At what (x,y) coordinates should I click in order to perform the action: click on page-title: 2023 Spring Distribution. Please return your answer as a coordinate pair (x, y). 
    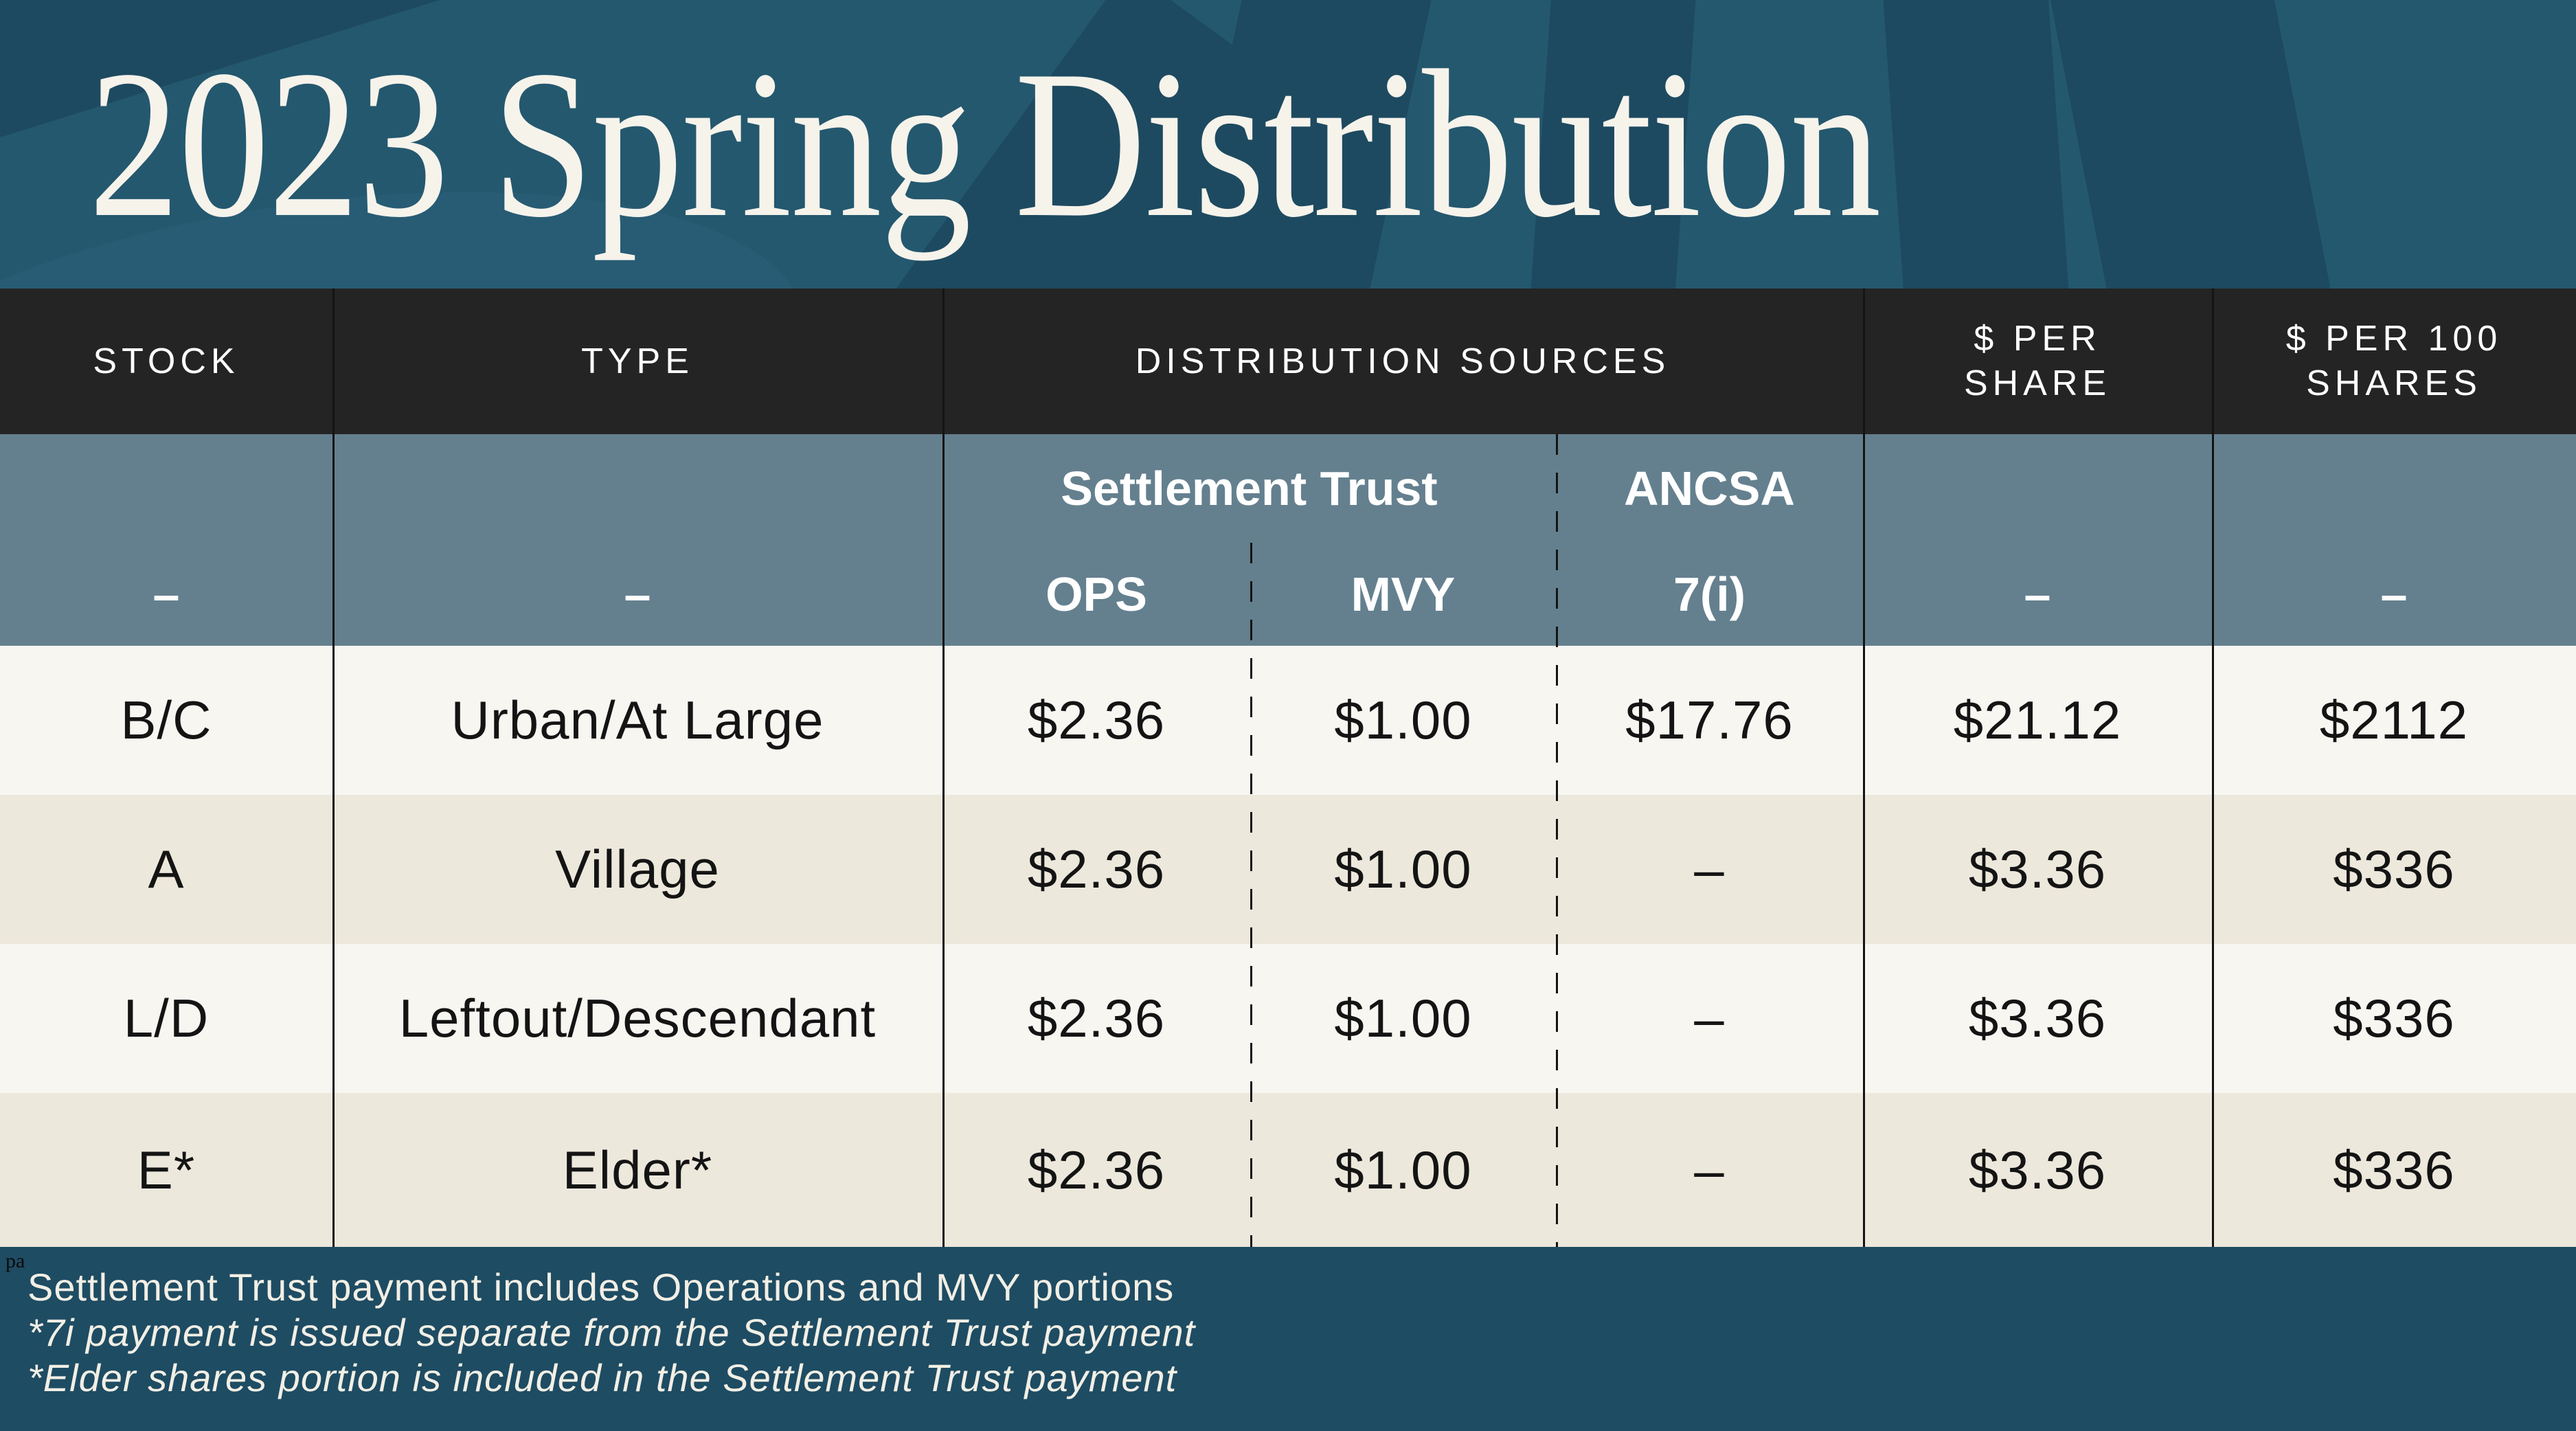
    Looking at the image, I should click on (985, 144).